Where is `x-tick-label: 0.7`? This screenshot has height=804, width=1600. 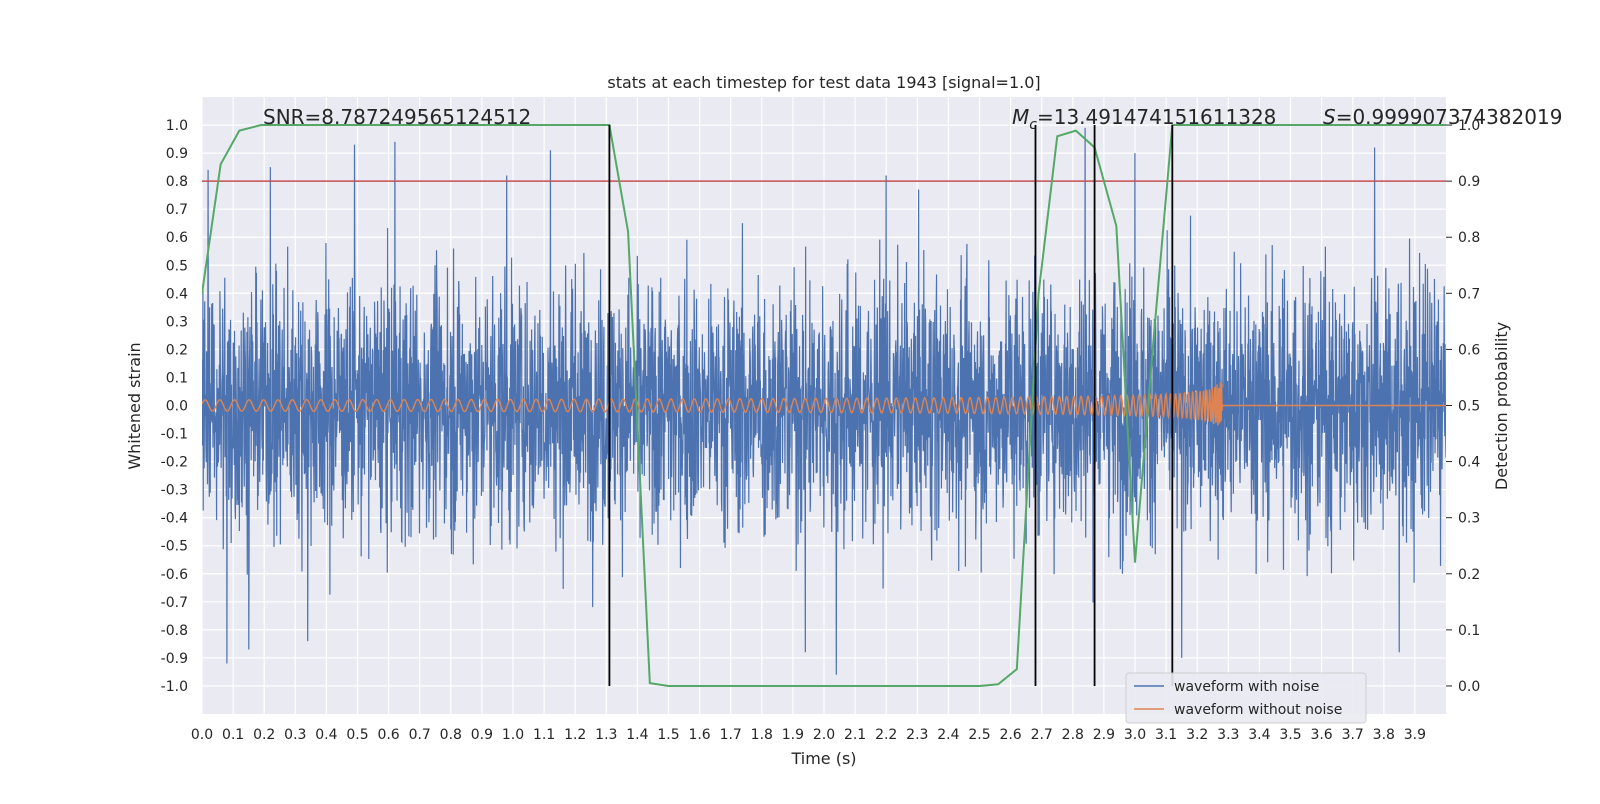
x-tick-label: 0.7 is located at coordinates (420, 735).